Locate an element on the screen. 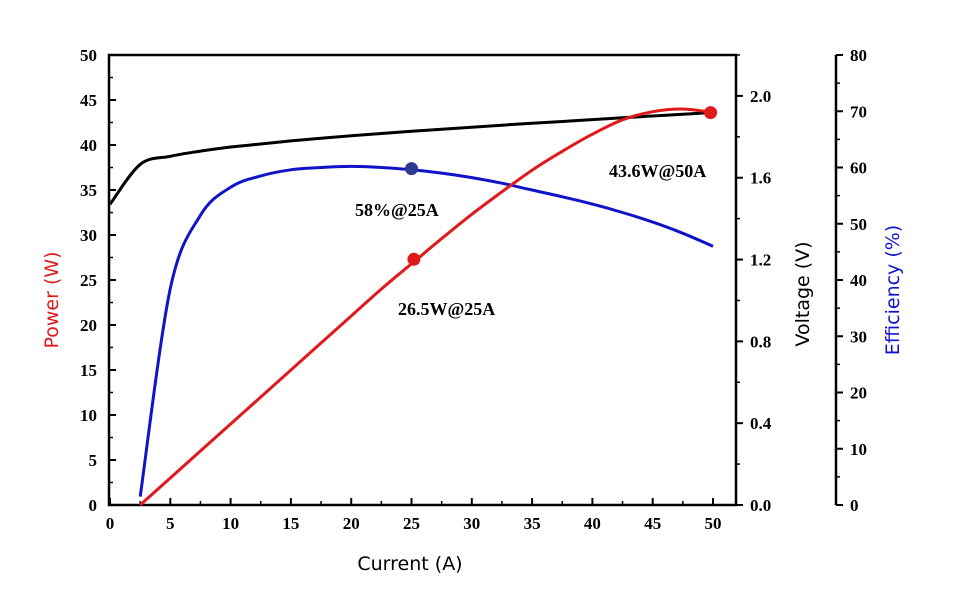 The width and height of the screenshot is (959, 596). power-tick-label: 40 is located at coordinates (88, 145).